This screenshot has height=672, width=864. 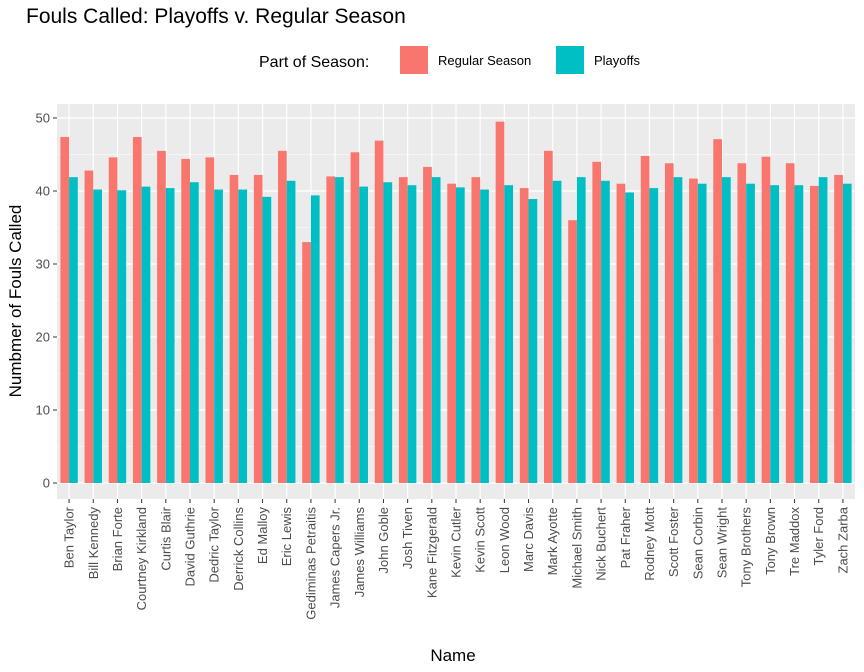 I want to click on x-tick-label: Eric Lewis, so click(x=286, y=537).